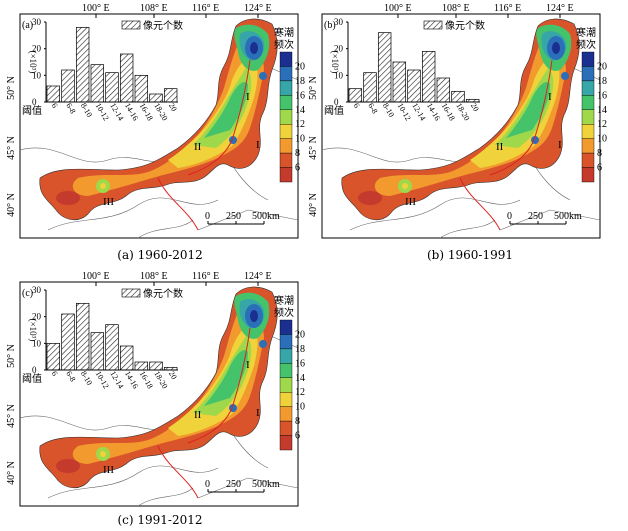 This screenshot has height=531, width=628. Describe the element at coordinates (405, 186) in the screenshot. I see `west-yellow` at that location.